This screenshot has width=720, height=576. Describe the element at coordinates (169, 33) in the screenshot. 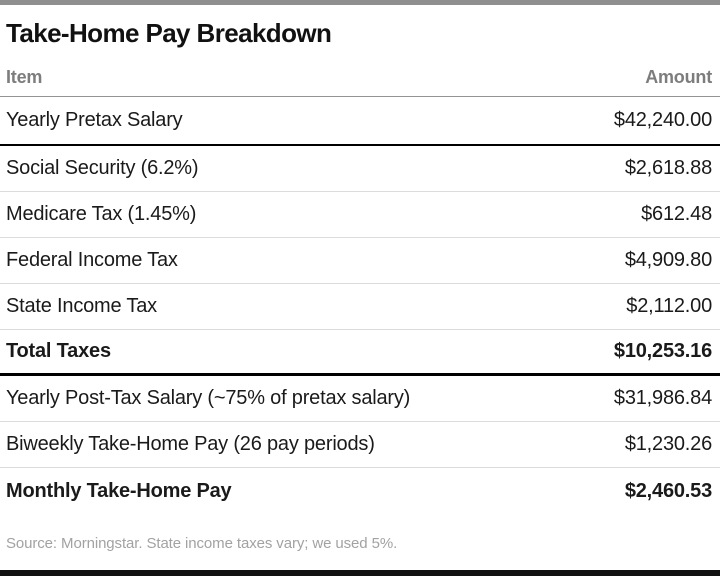

I see `page-title: Take-Home Pay Breakdown` at that location.